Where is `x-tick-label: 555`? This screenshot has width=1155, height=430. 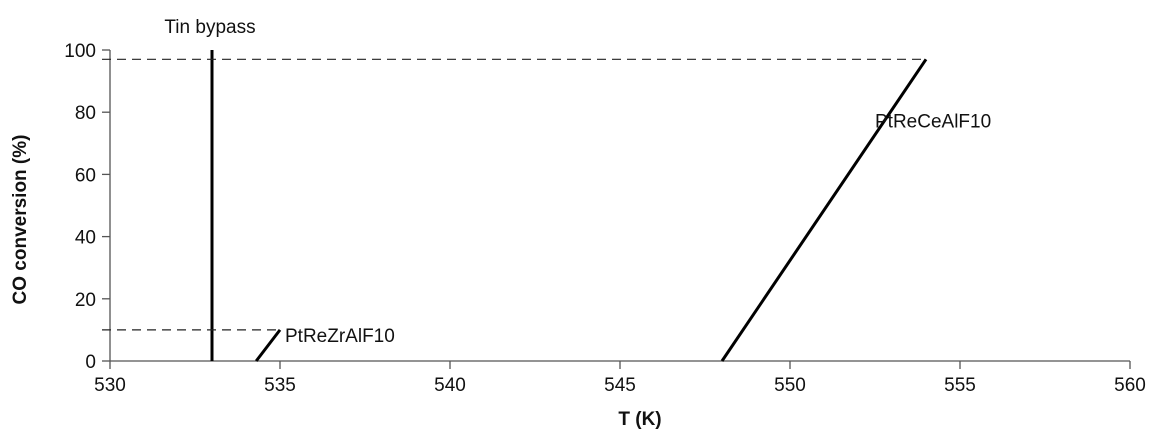
x-tick-label: 555 is located at coordinates (960, 385).